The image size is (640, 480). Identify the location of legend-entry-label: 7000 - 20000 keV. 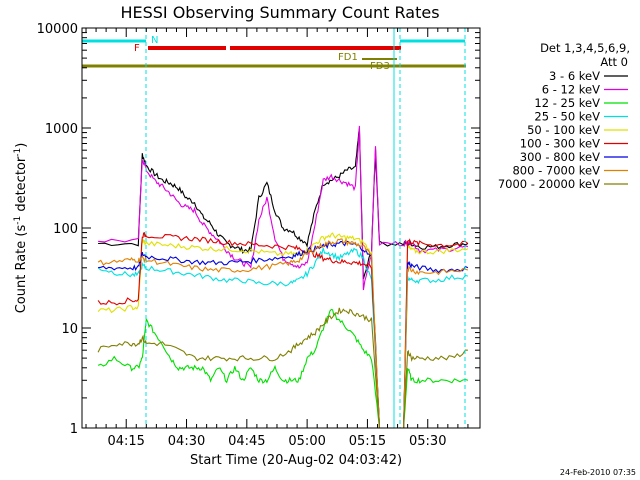
(549, 184).